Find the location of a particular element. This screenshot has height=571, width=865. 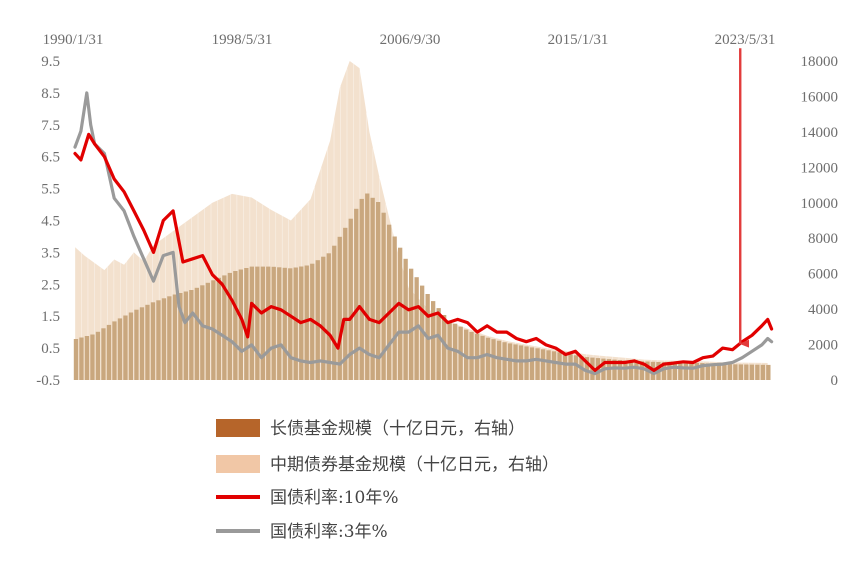

left-tick-label: 6.5 is located at coordinates (50, 158).